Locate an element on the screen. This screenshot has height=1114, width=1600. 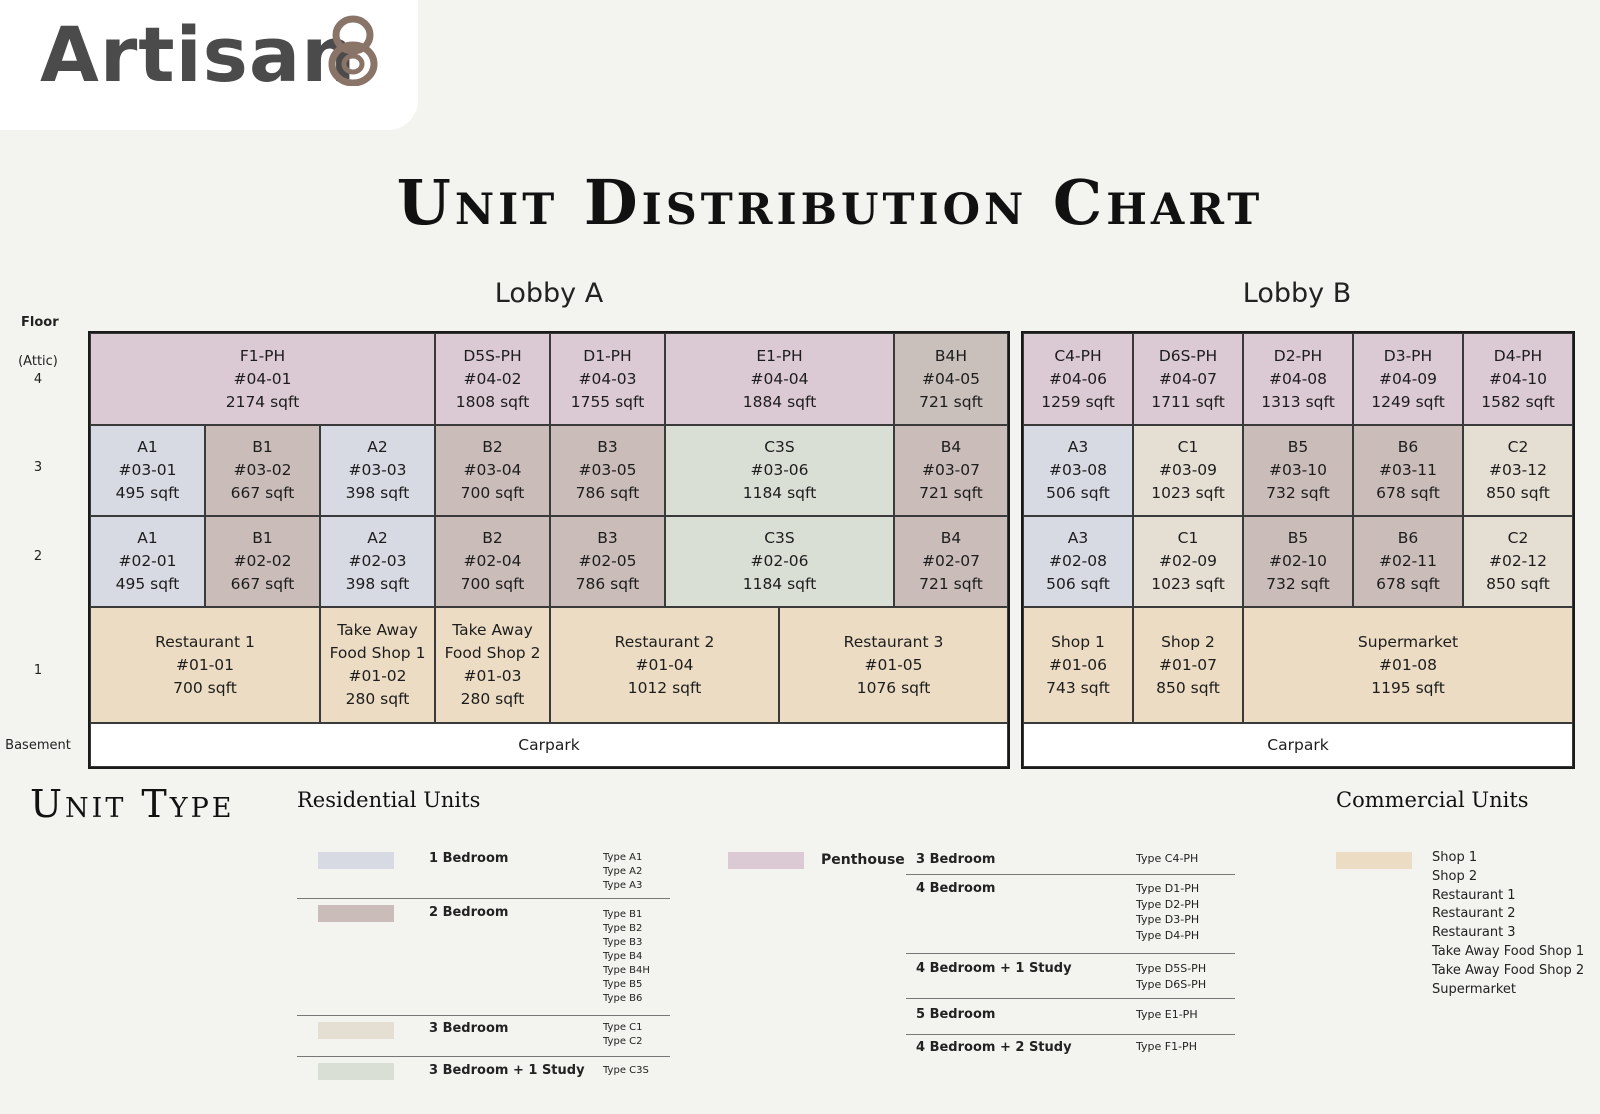
legend-name: 5 Bedroom is located at coordinates (956, 1014).